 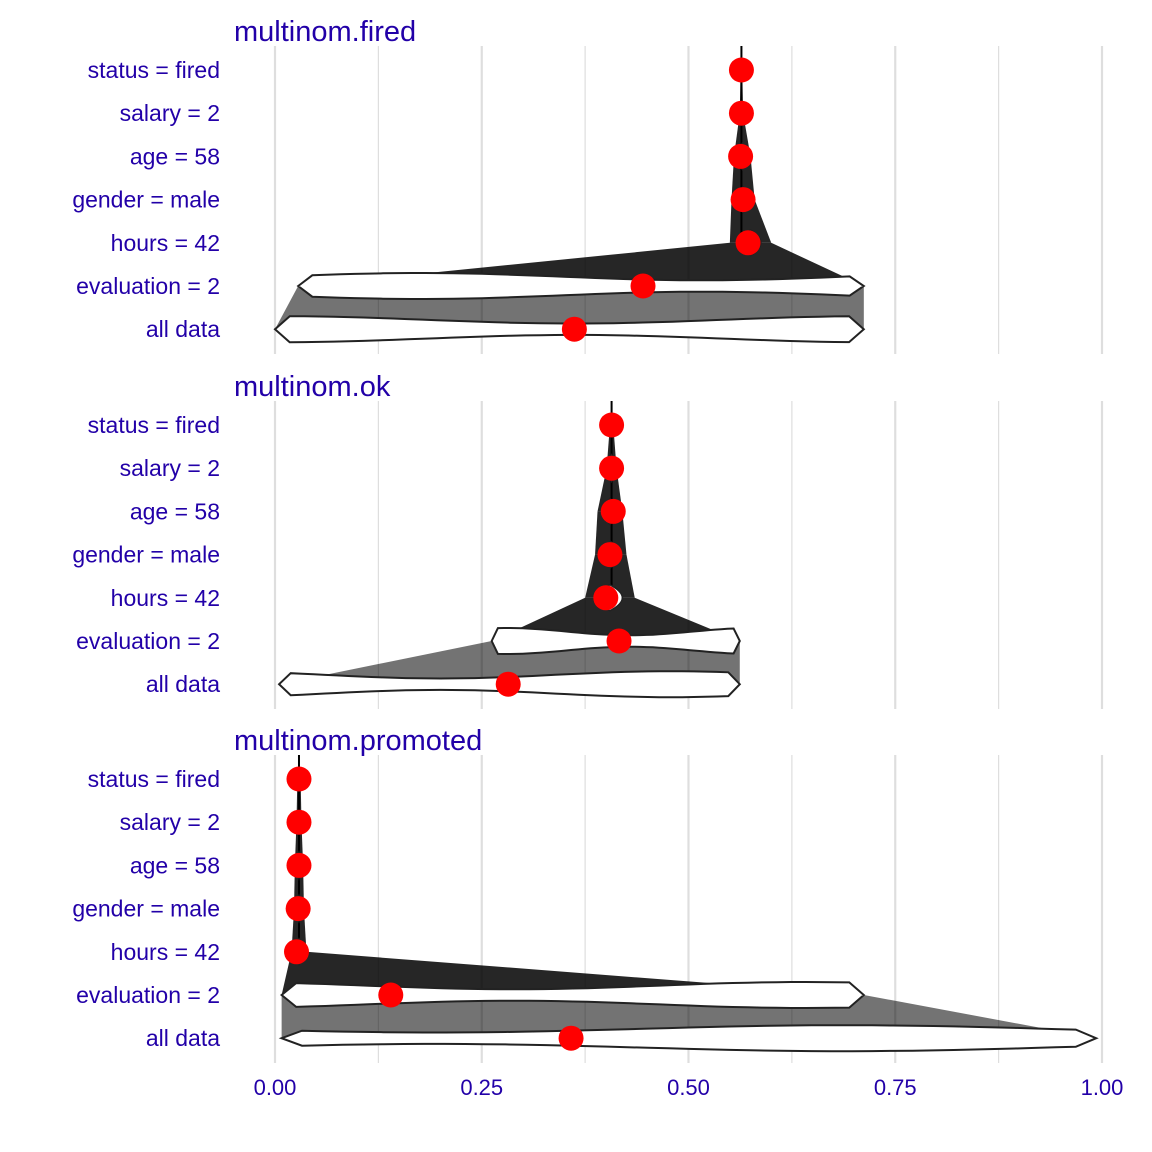 What do you see at coordinates (325, 32) in the screenshot?
I see `panel-title: multinom.fired` at bounding box center [325, 32].